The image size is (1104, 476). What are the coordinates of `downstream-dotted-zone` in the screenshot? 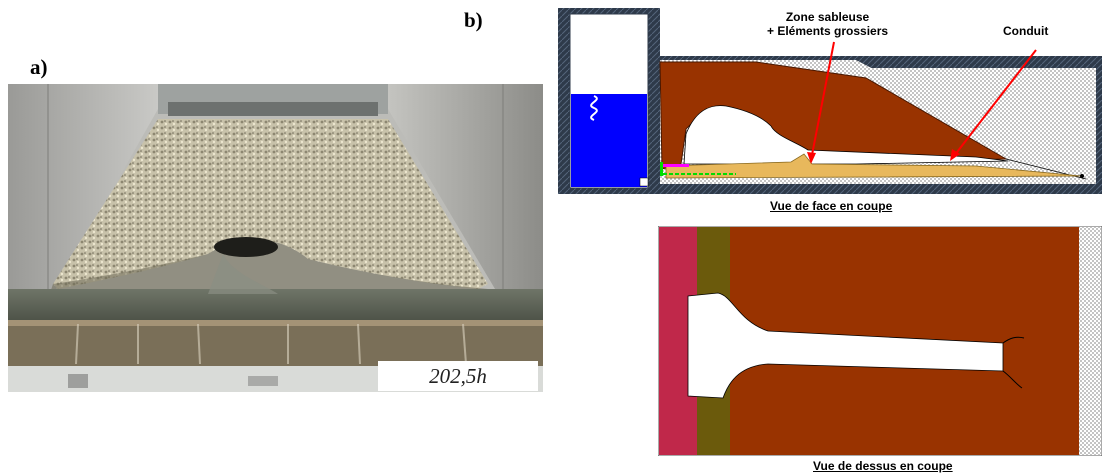 It's located at (1090, 341).